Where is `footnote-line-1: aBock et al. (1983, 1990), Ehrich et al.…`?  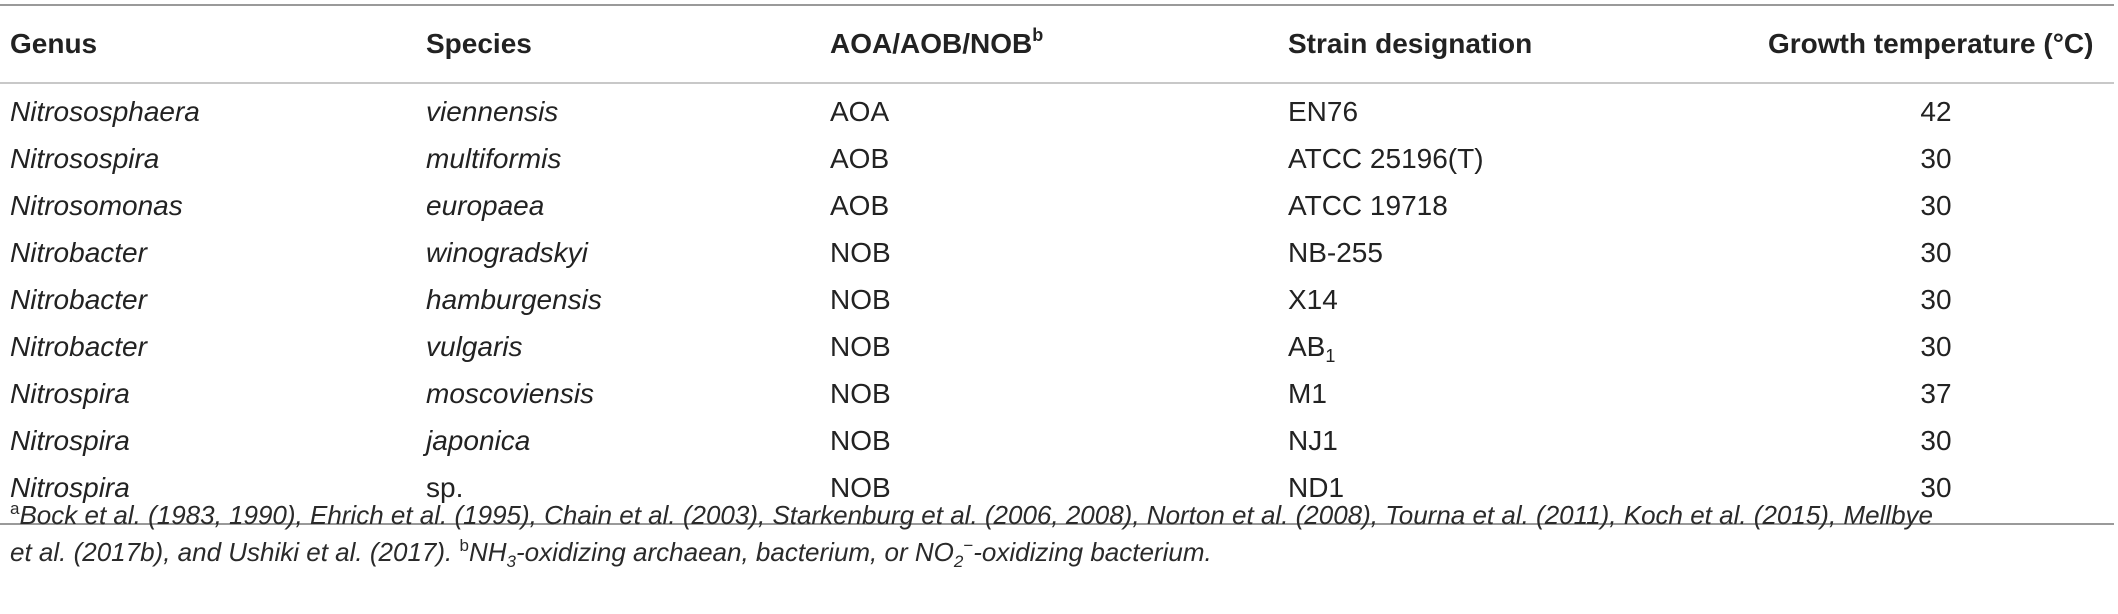 footnote-line-1: aBock et al. (1983, 1990), Ehrich et al.… is located at coordinates (1060, 515).